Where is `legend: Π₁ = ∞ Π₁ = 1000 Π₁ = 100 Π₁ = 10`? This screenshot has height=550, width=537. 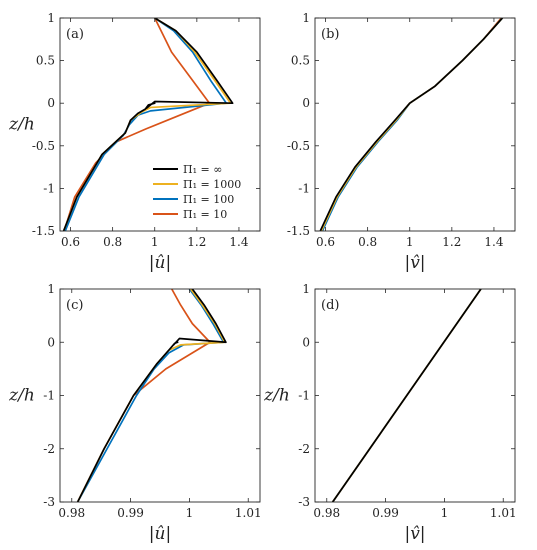
legend: Π₁ = ∞ Π₁ = 1000 Π₁ = 100 Π₁ = 10 is located at coordinates (197, 192).